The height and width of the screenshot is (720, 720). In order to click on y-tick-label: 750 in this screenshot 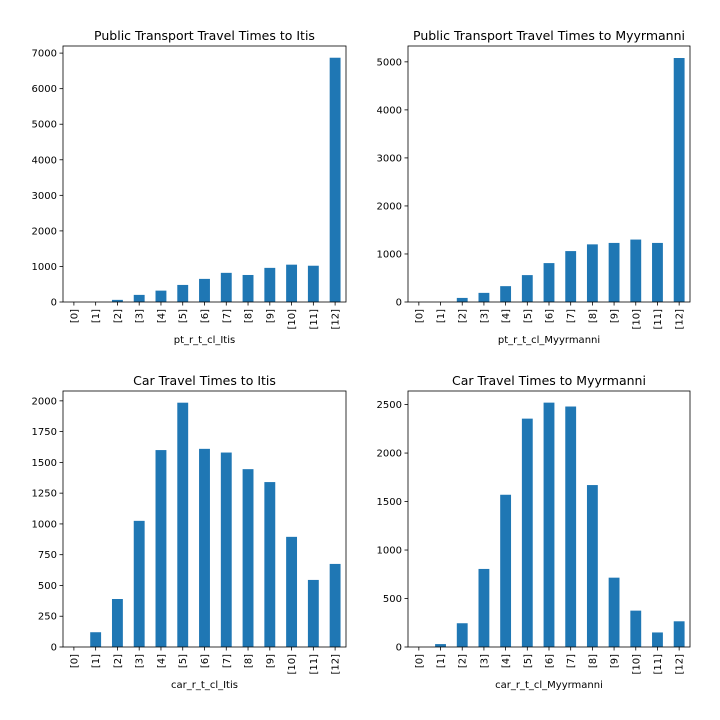, I will do `click(47, 555)`.